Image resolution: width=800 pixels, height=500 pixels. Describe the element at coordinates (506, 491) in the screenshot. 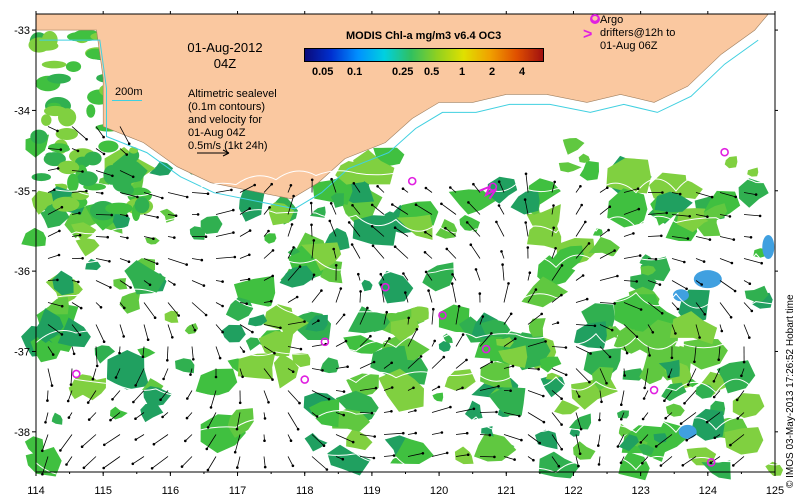

I see `x-tick-label: 121` at that location.